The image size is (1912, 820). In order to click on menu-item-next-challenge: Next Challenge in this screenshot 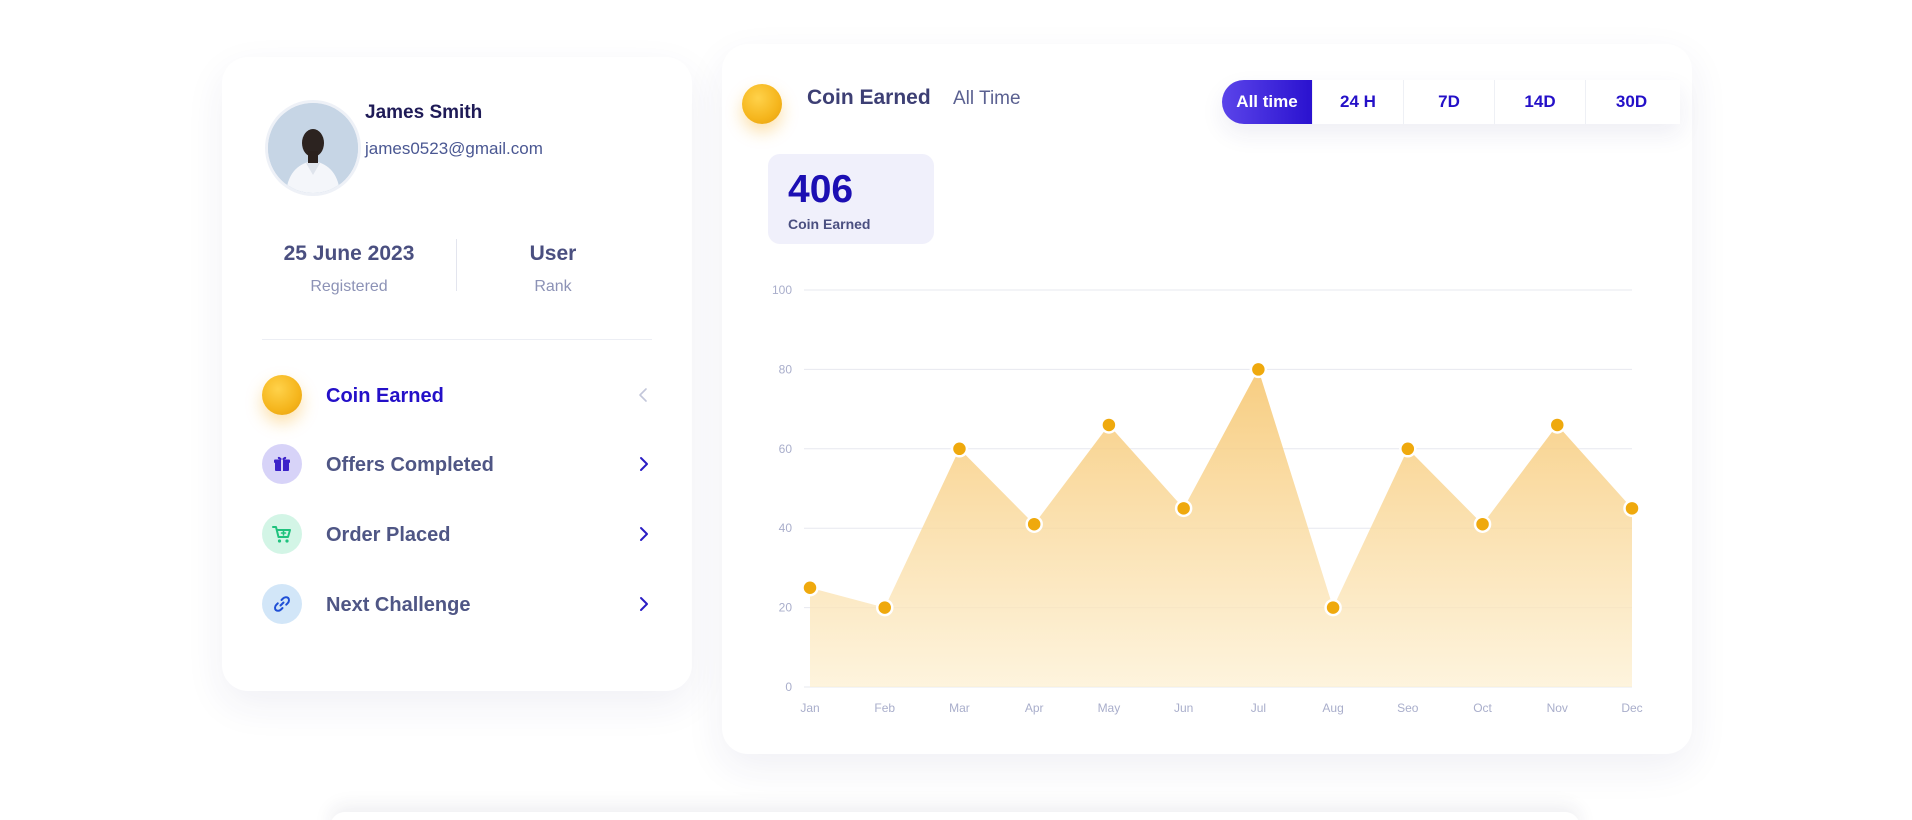, I will do `click(458, 605)`.